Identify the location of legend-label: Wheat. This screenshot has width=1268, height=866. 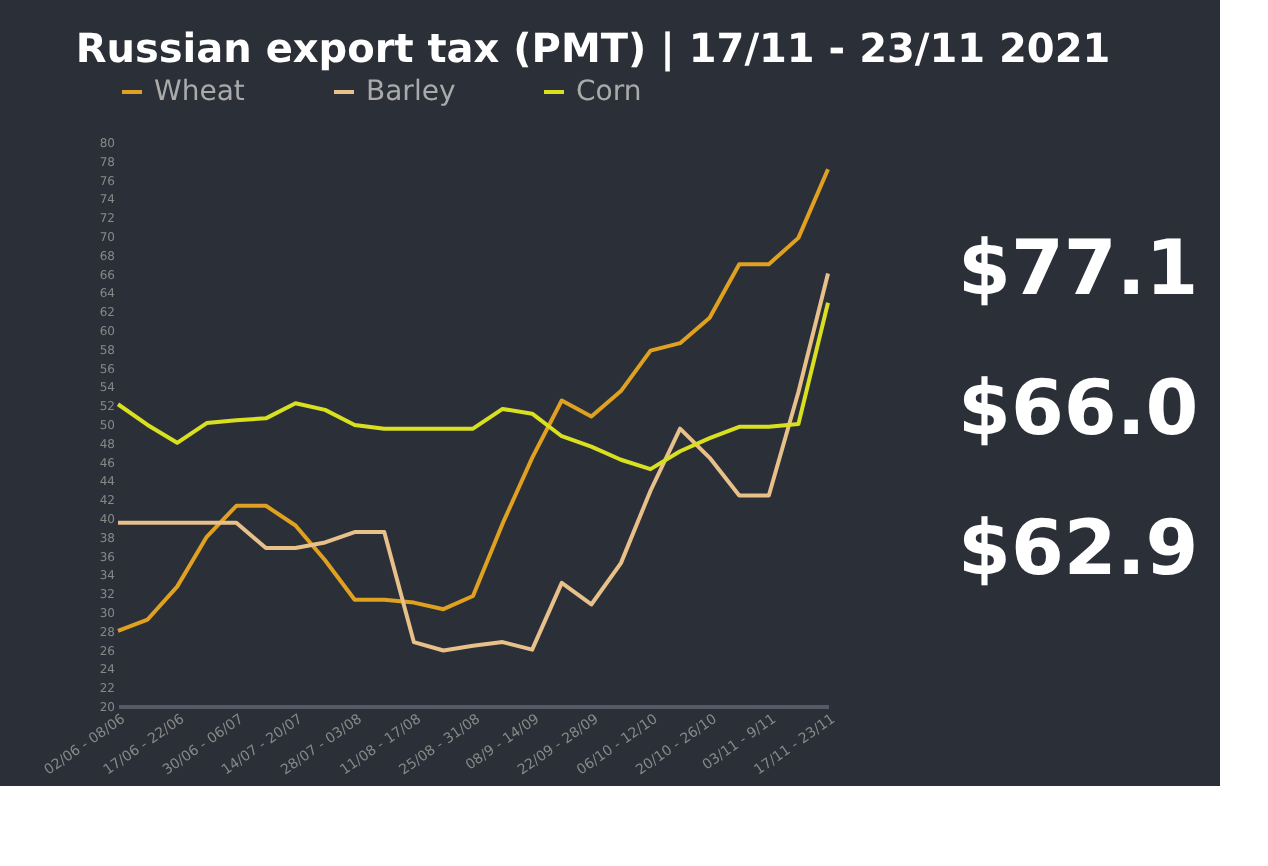
(200, 92).